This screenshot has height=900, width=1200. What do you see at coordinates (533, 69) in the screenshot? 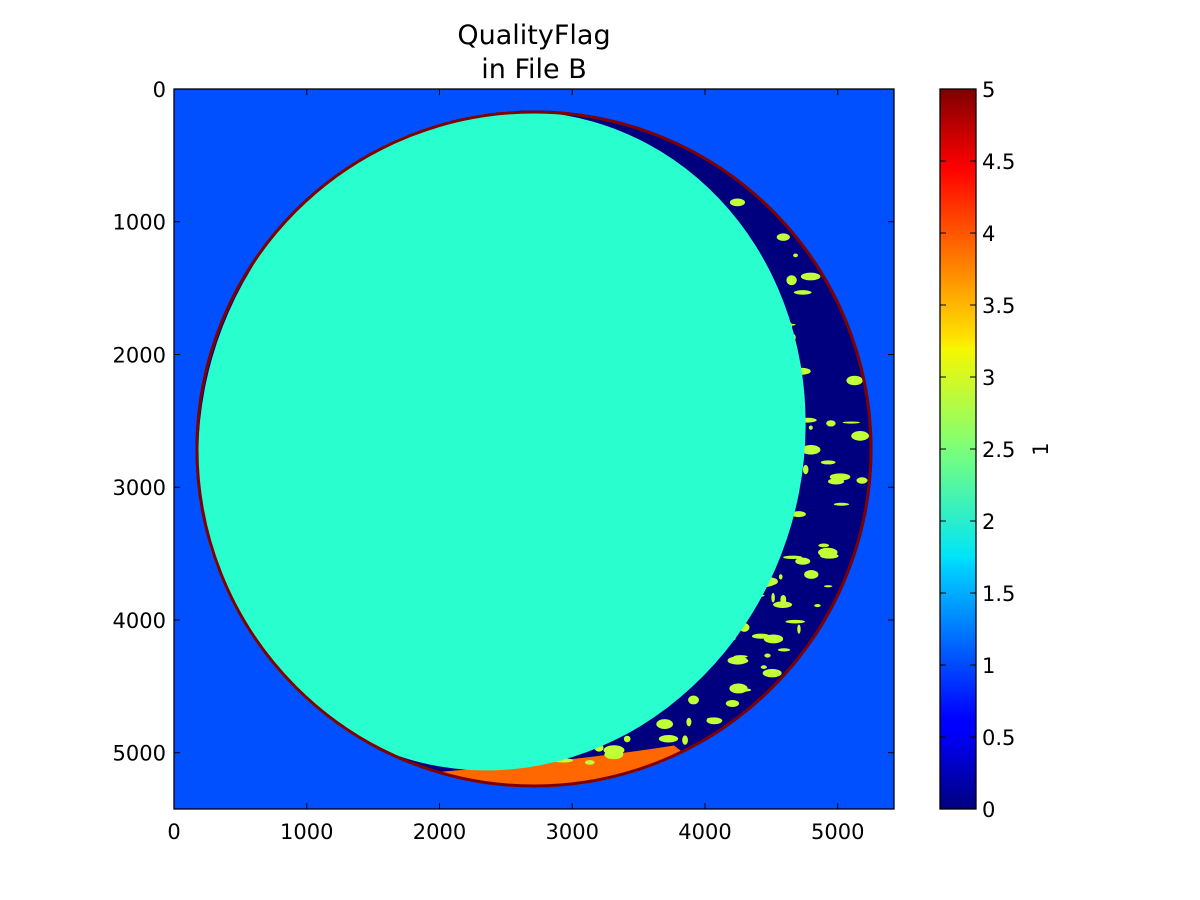
I see `chart-title-line-2: in File B` at bounding box center [533, 69].